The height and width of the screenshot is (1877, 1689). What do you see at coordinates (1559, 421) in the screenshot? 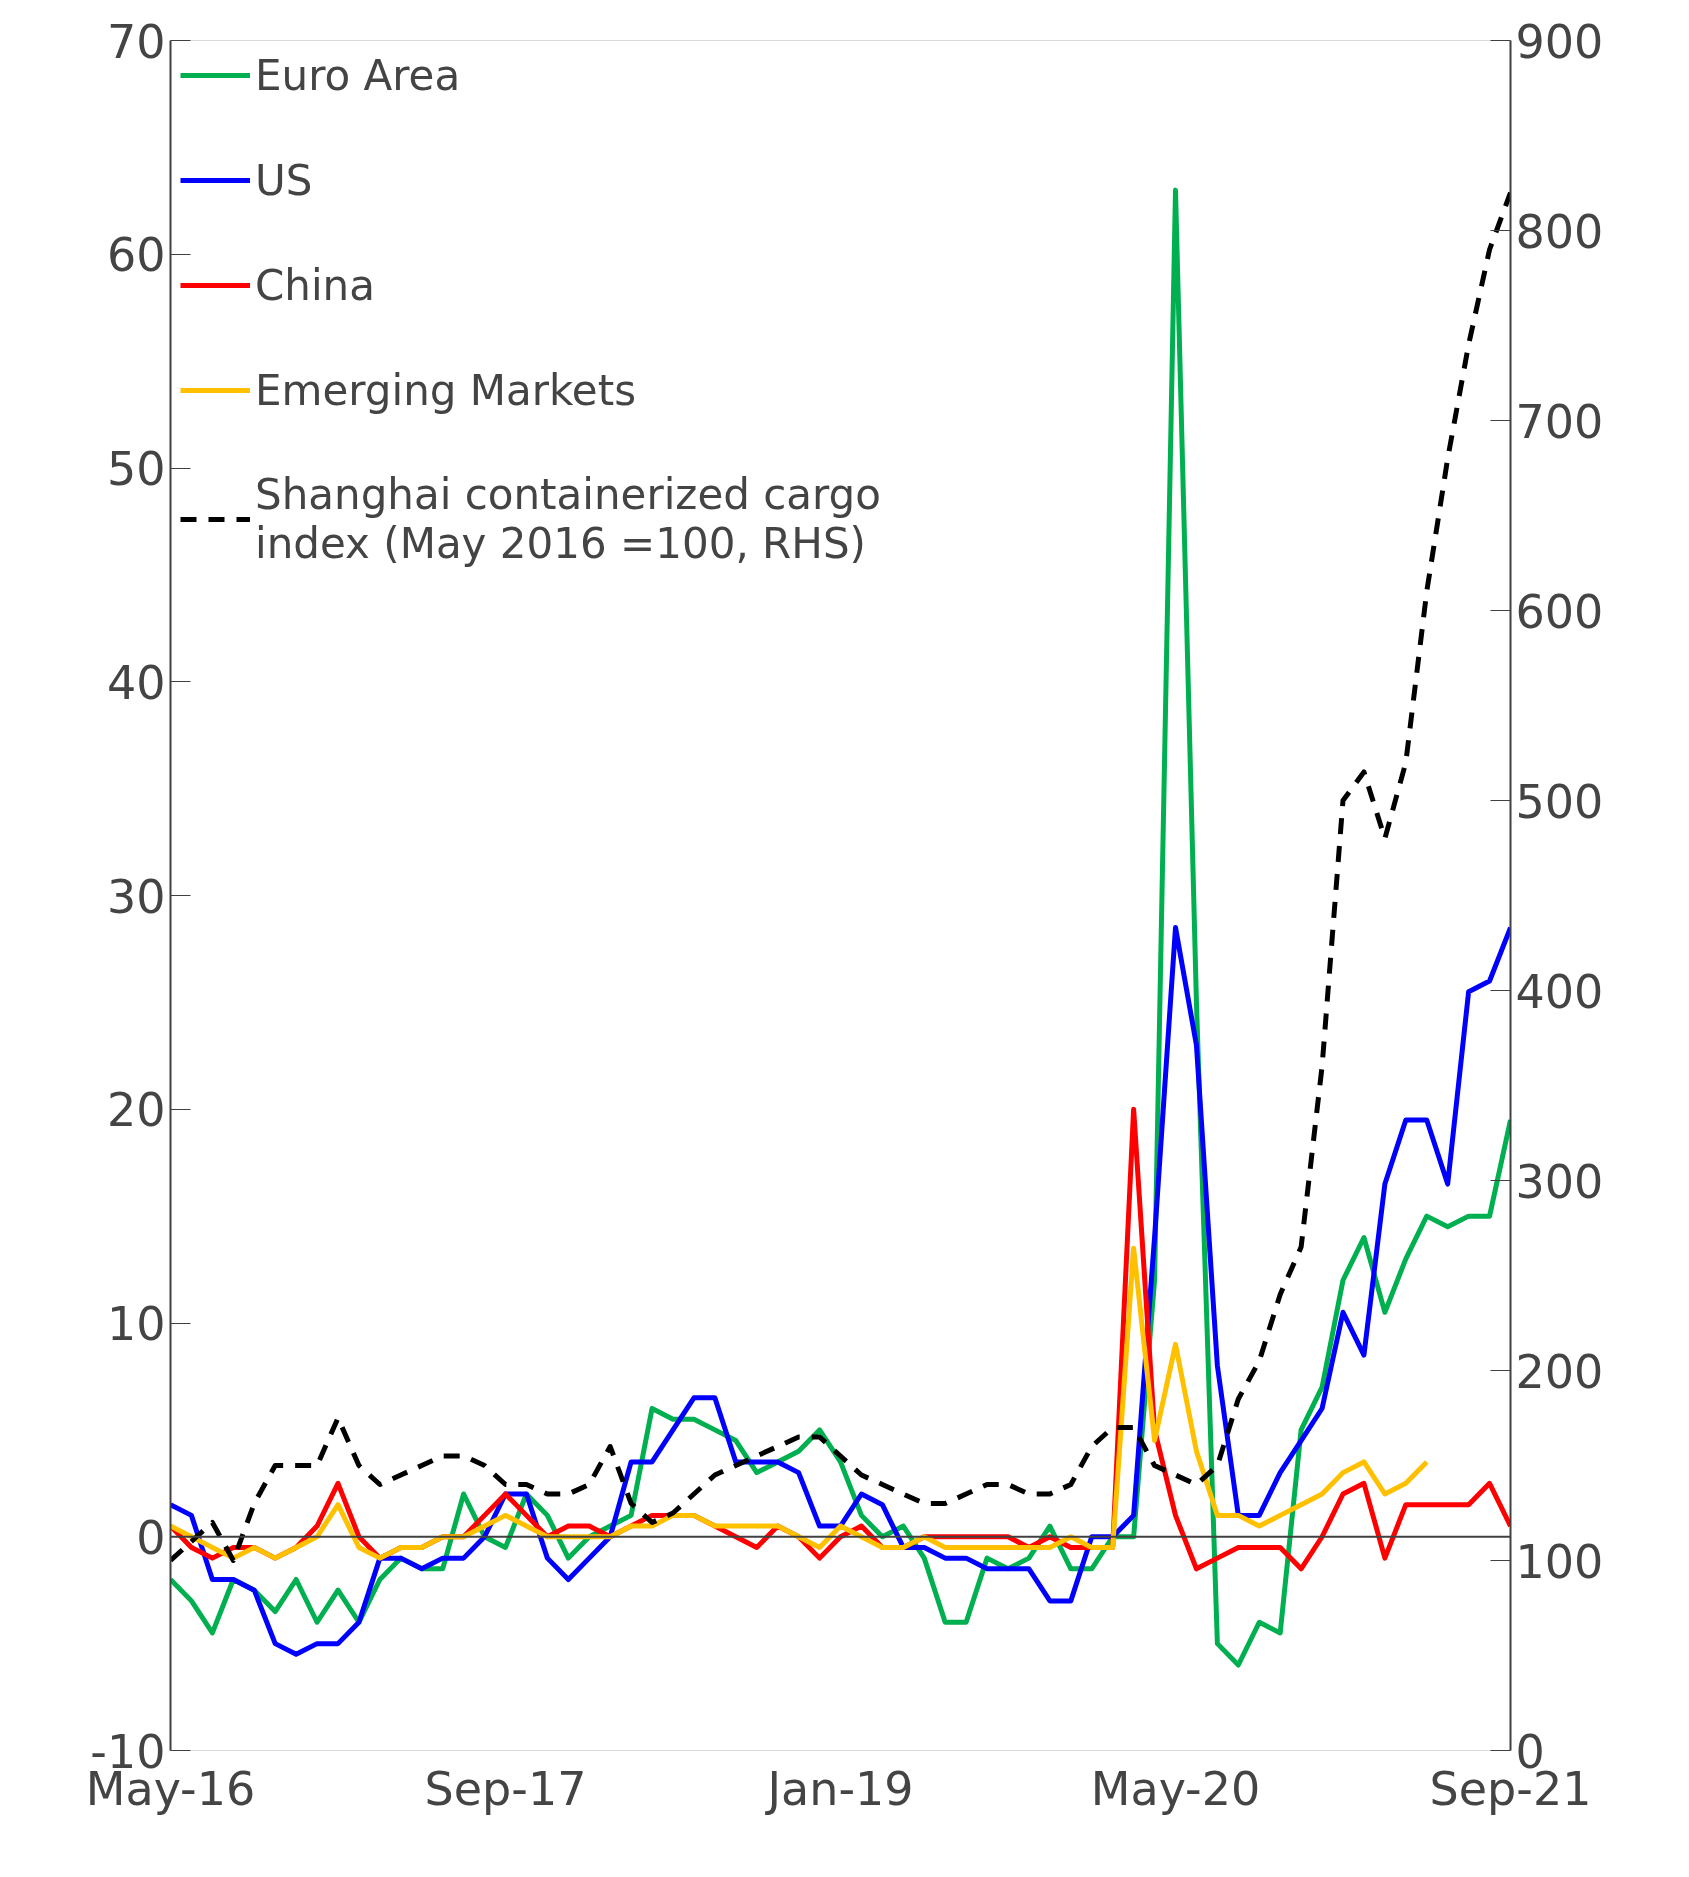
I see `y2-tick-label: 700` at bounding box center [1559, 421].